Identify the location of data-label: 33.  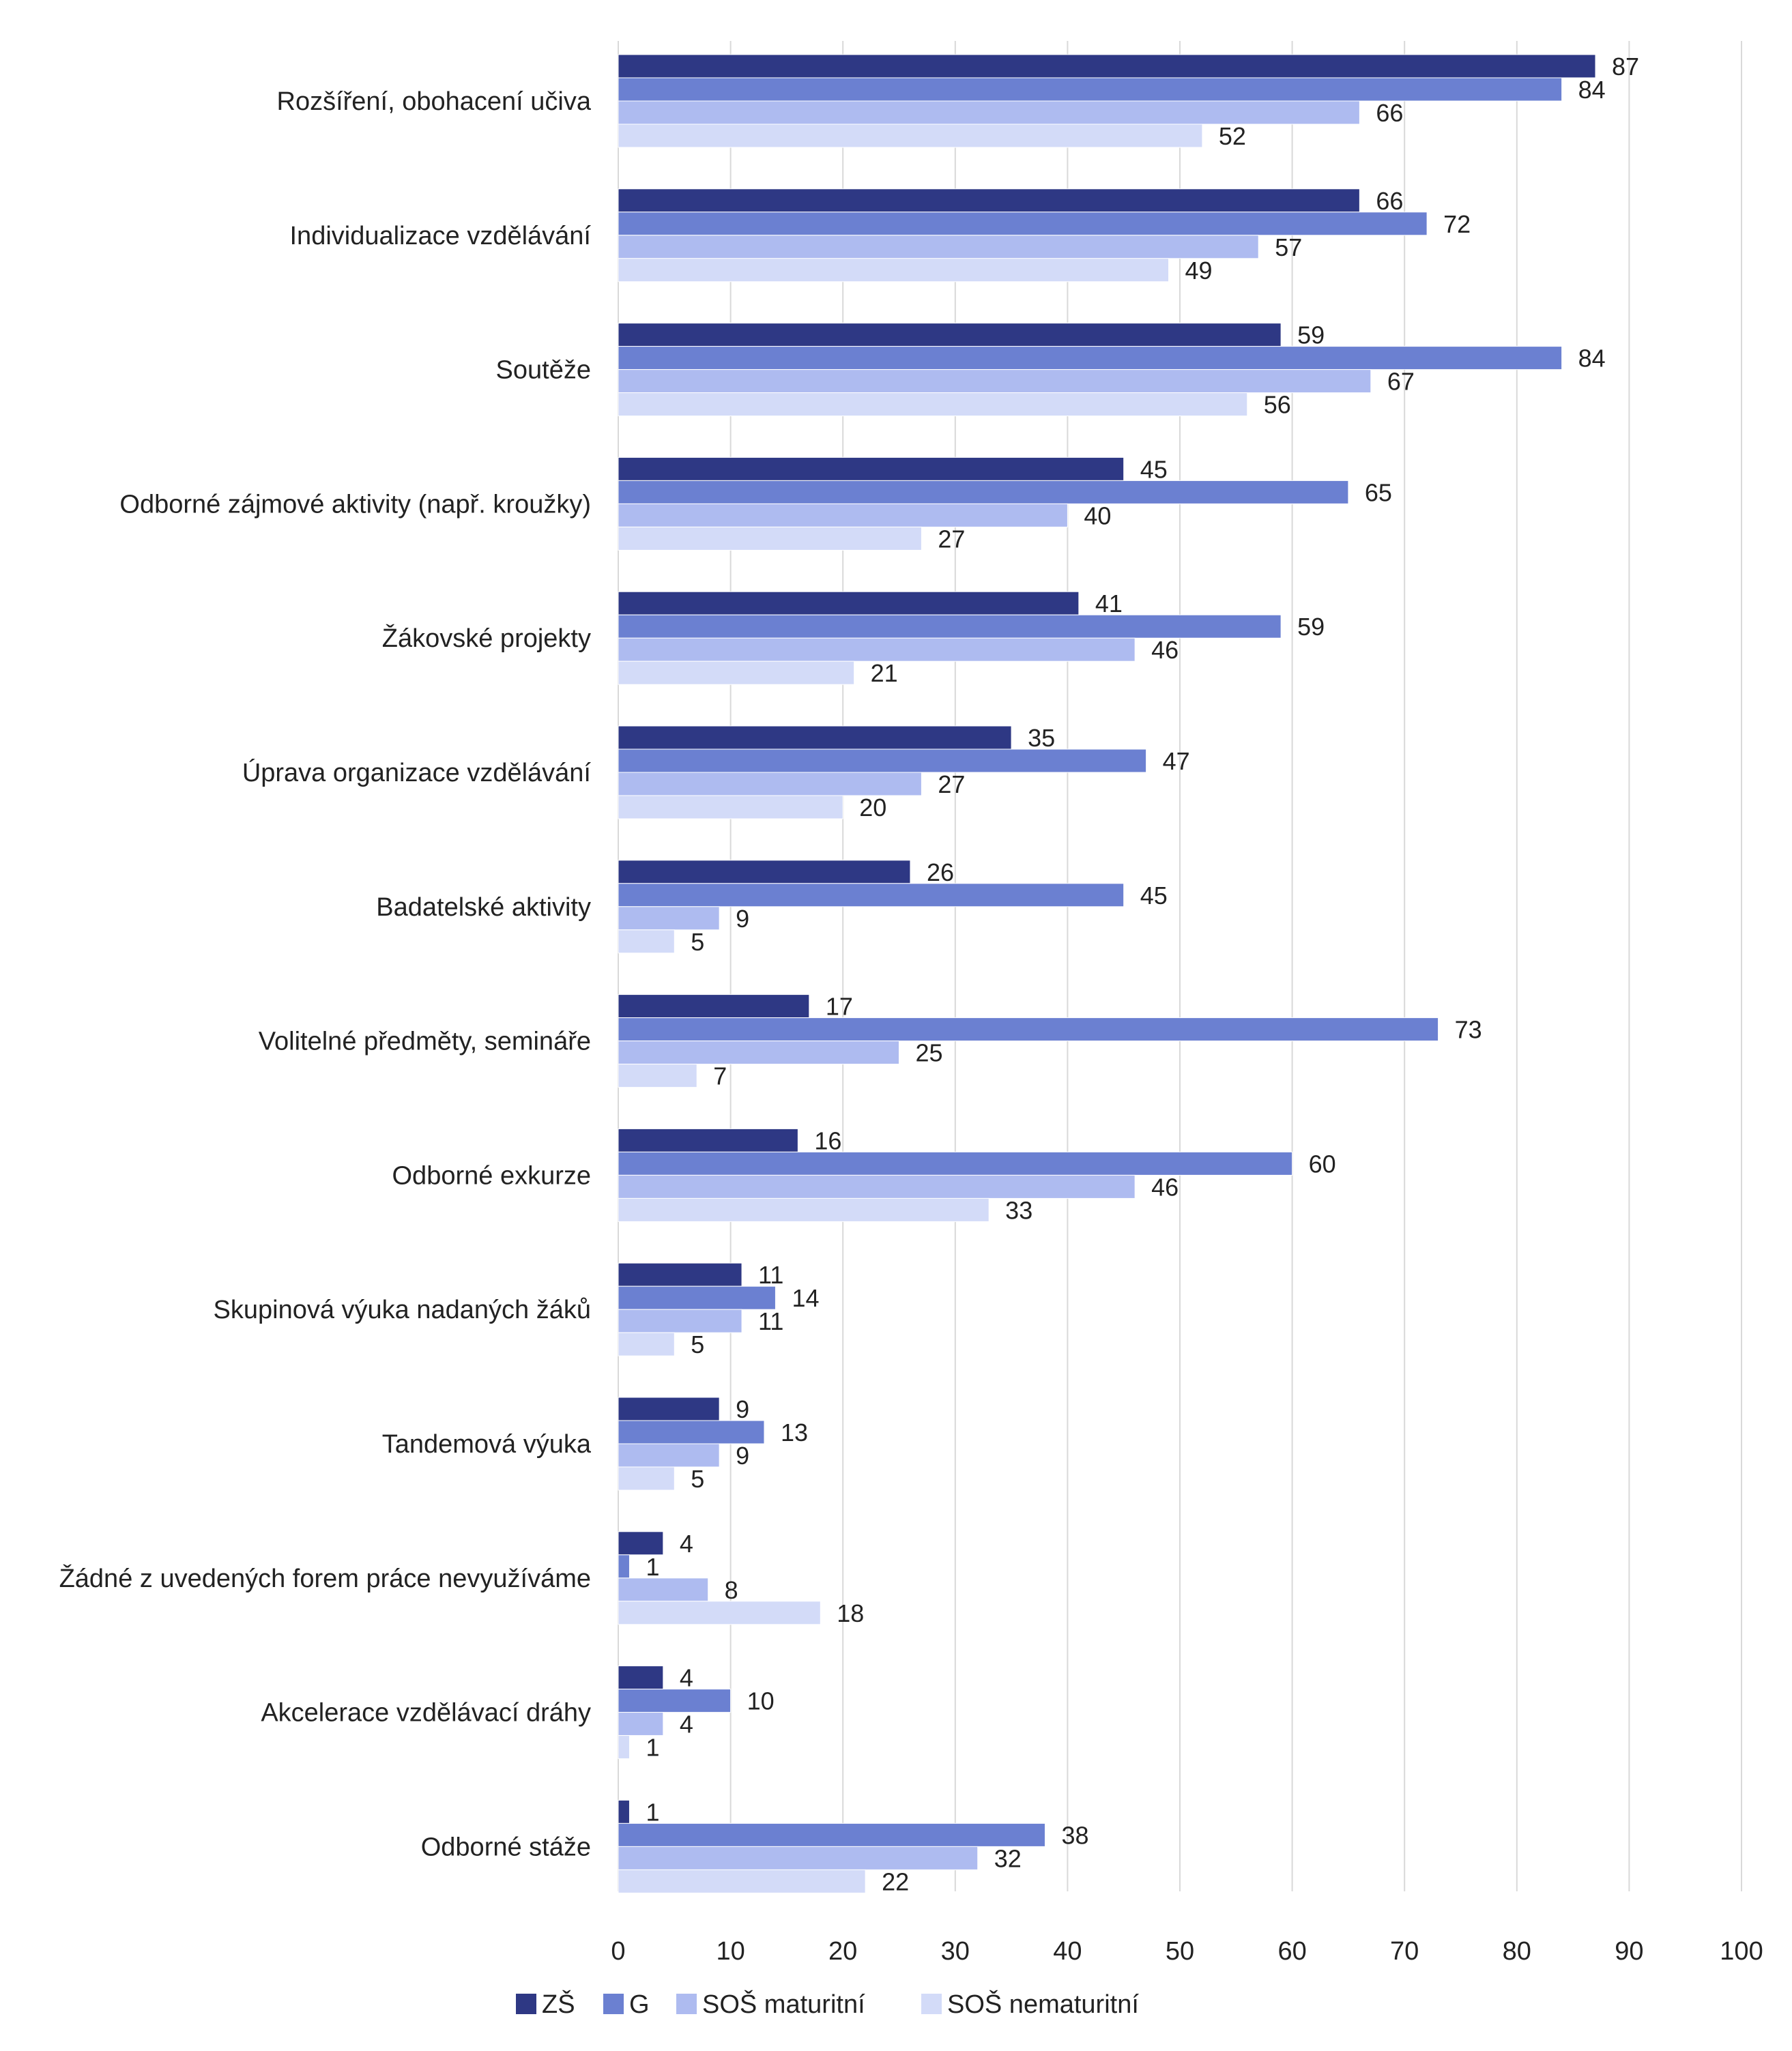
(1018, 1210).